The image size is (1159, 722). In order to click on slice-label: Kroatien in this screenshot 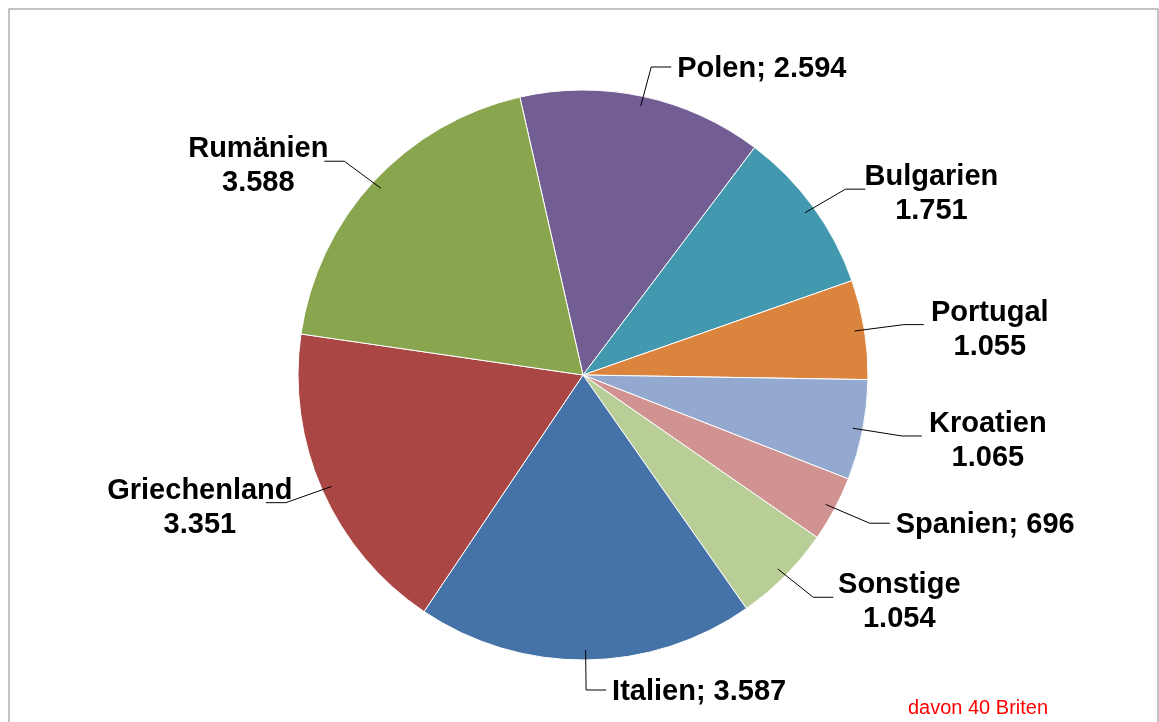, I will do `click(988, 421)`.